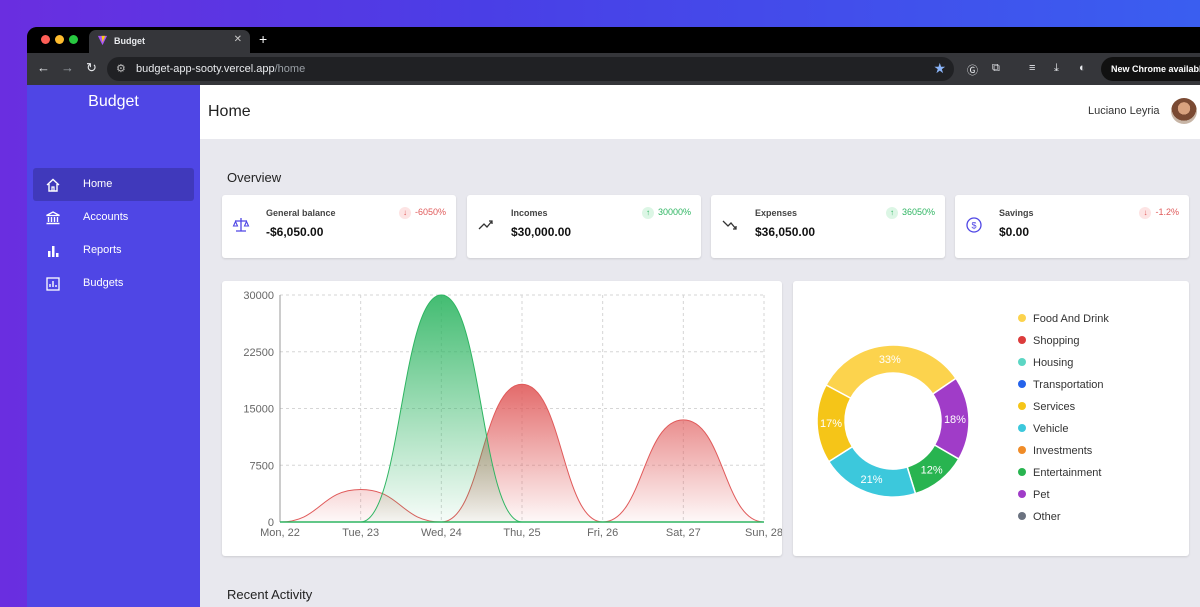 The height and width of the screenshot is (607, 1200). What do you see at coordinates (113, 101) in the screenshot?
I see `app-brand: Budget` at bounding box center [113, 101].